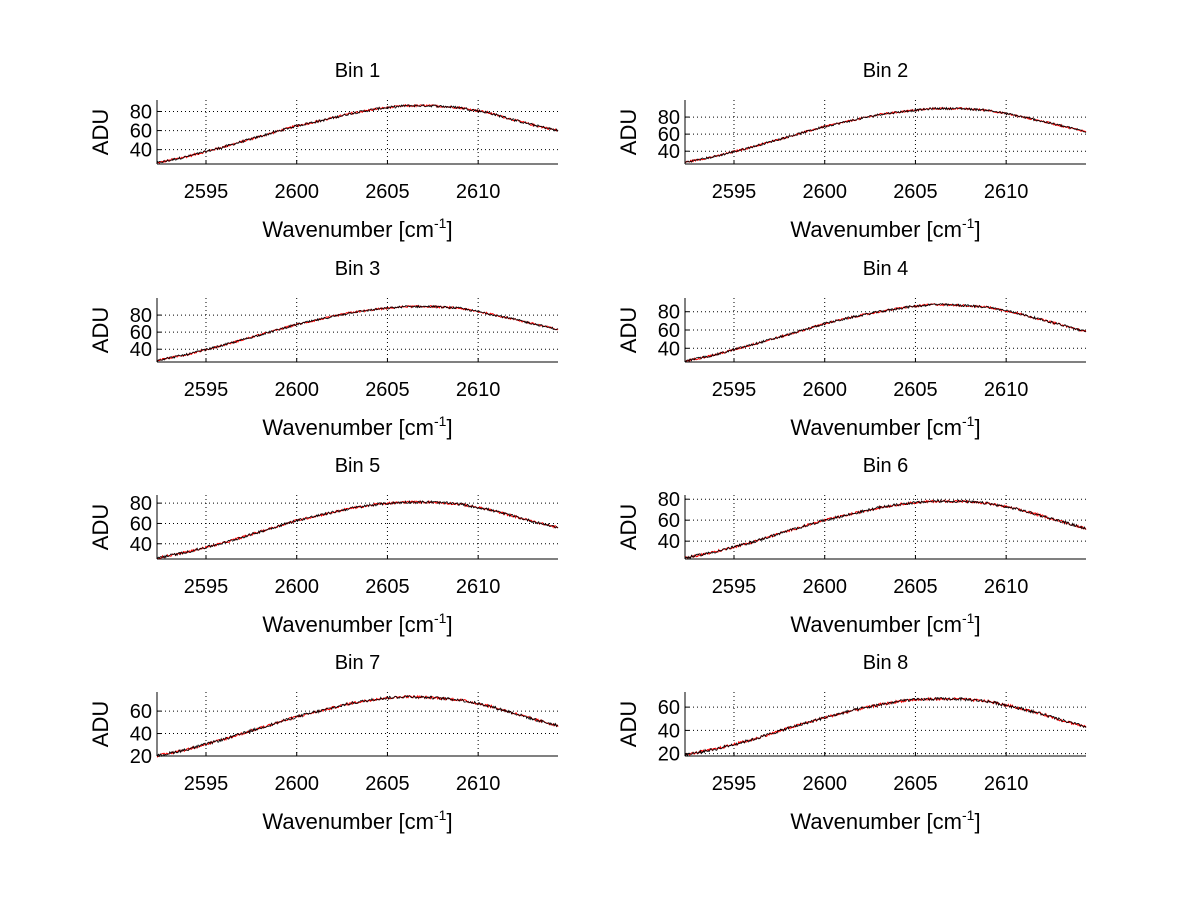 The height and width of the screenshot is (901, 1200). What do you see at coordinates (886, 269) in the screenshot?
I see `panel-title: Bin 4` at bounding box center [886, 269].